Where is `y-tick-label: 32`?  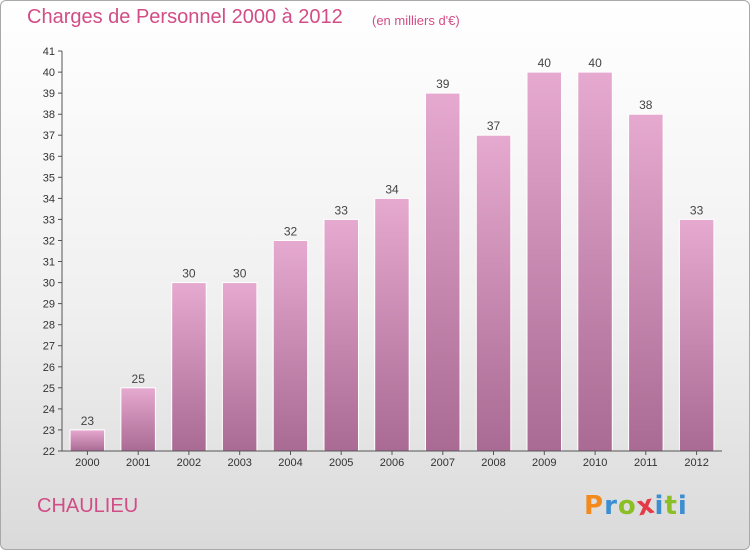 y-tick-label: 32 is located at coordinates (49, 242).